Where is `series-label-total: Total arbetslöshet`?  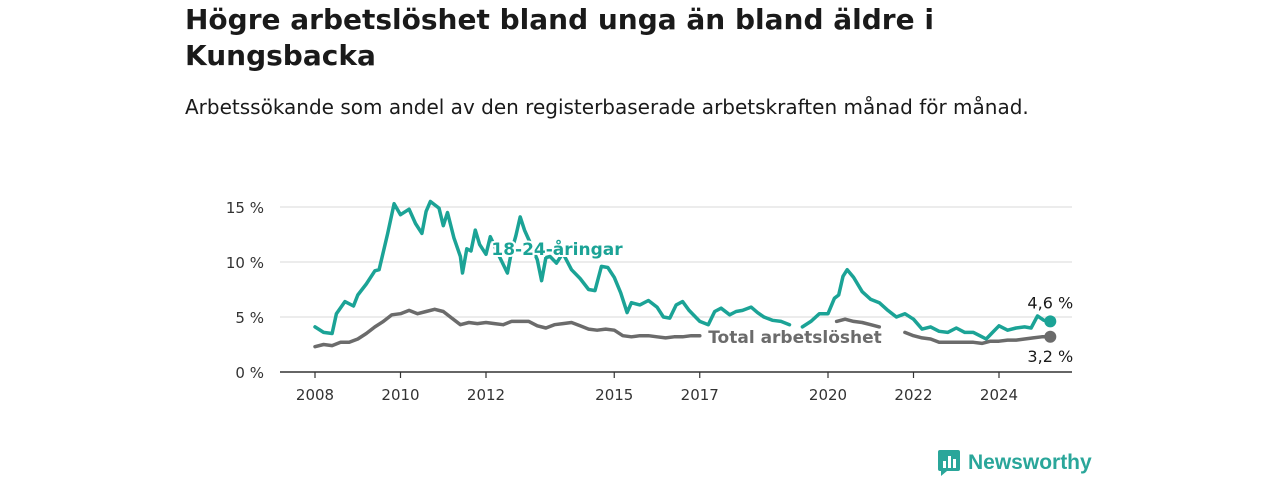
series-label-total: Total arbetslöshet is located at coordinates (795, 338).